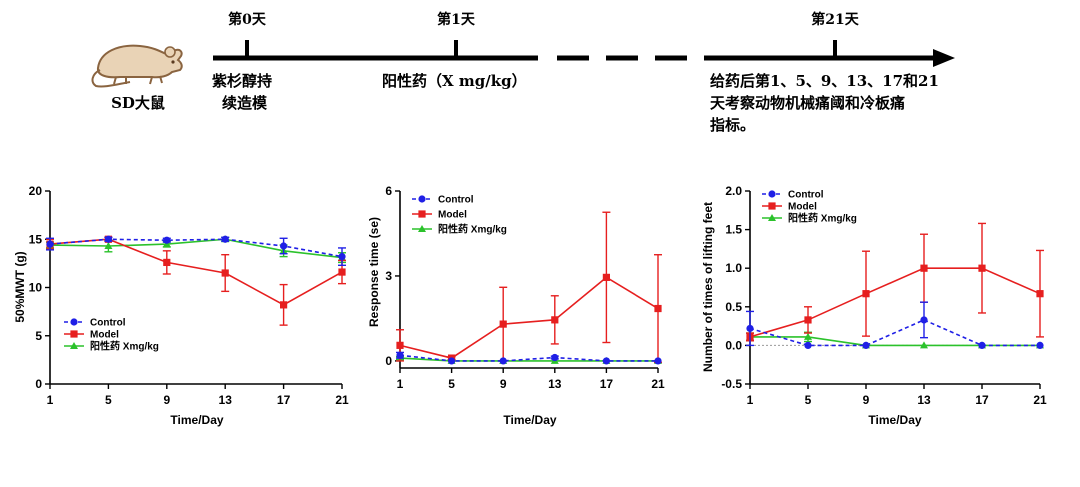 The image size is (1080, 487). What do you see at coordinates (824, 81) in the screenshot?
I see `observe-text-line1: 给药后第1、5、9、13、17和21` at bounding box center [824, 81].